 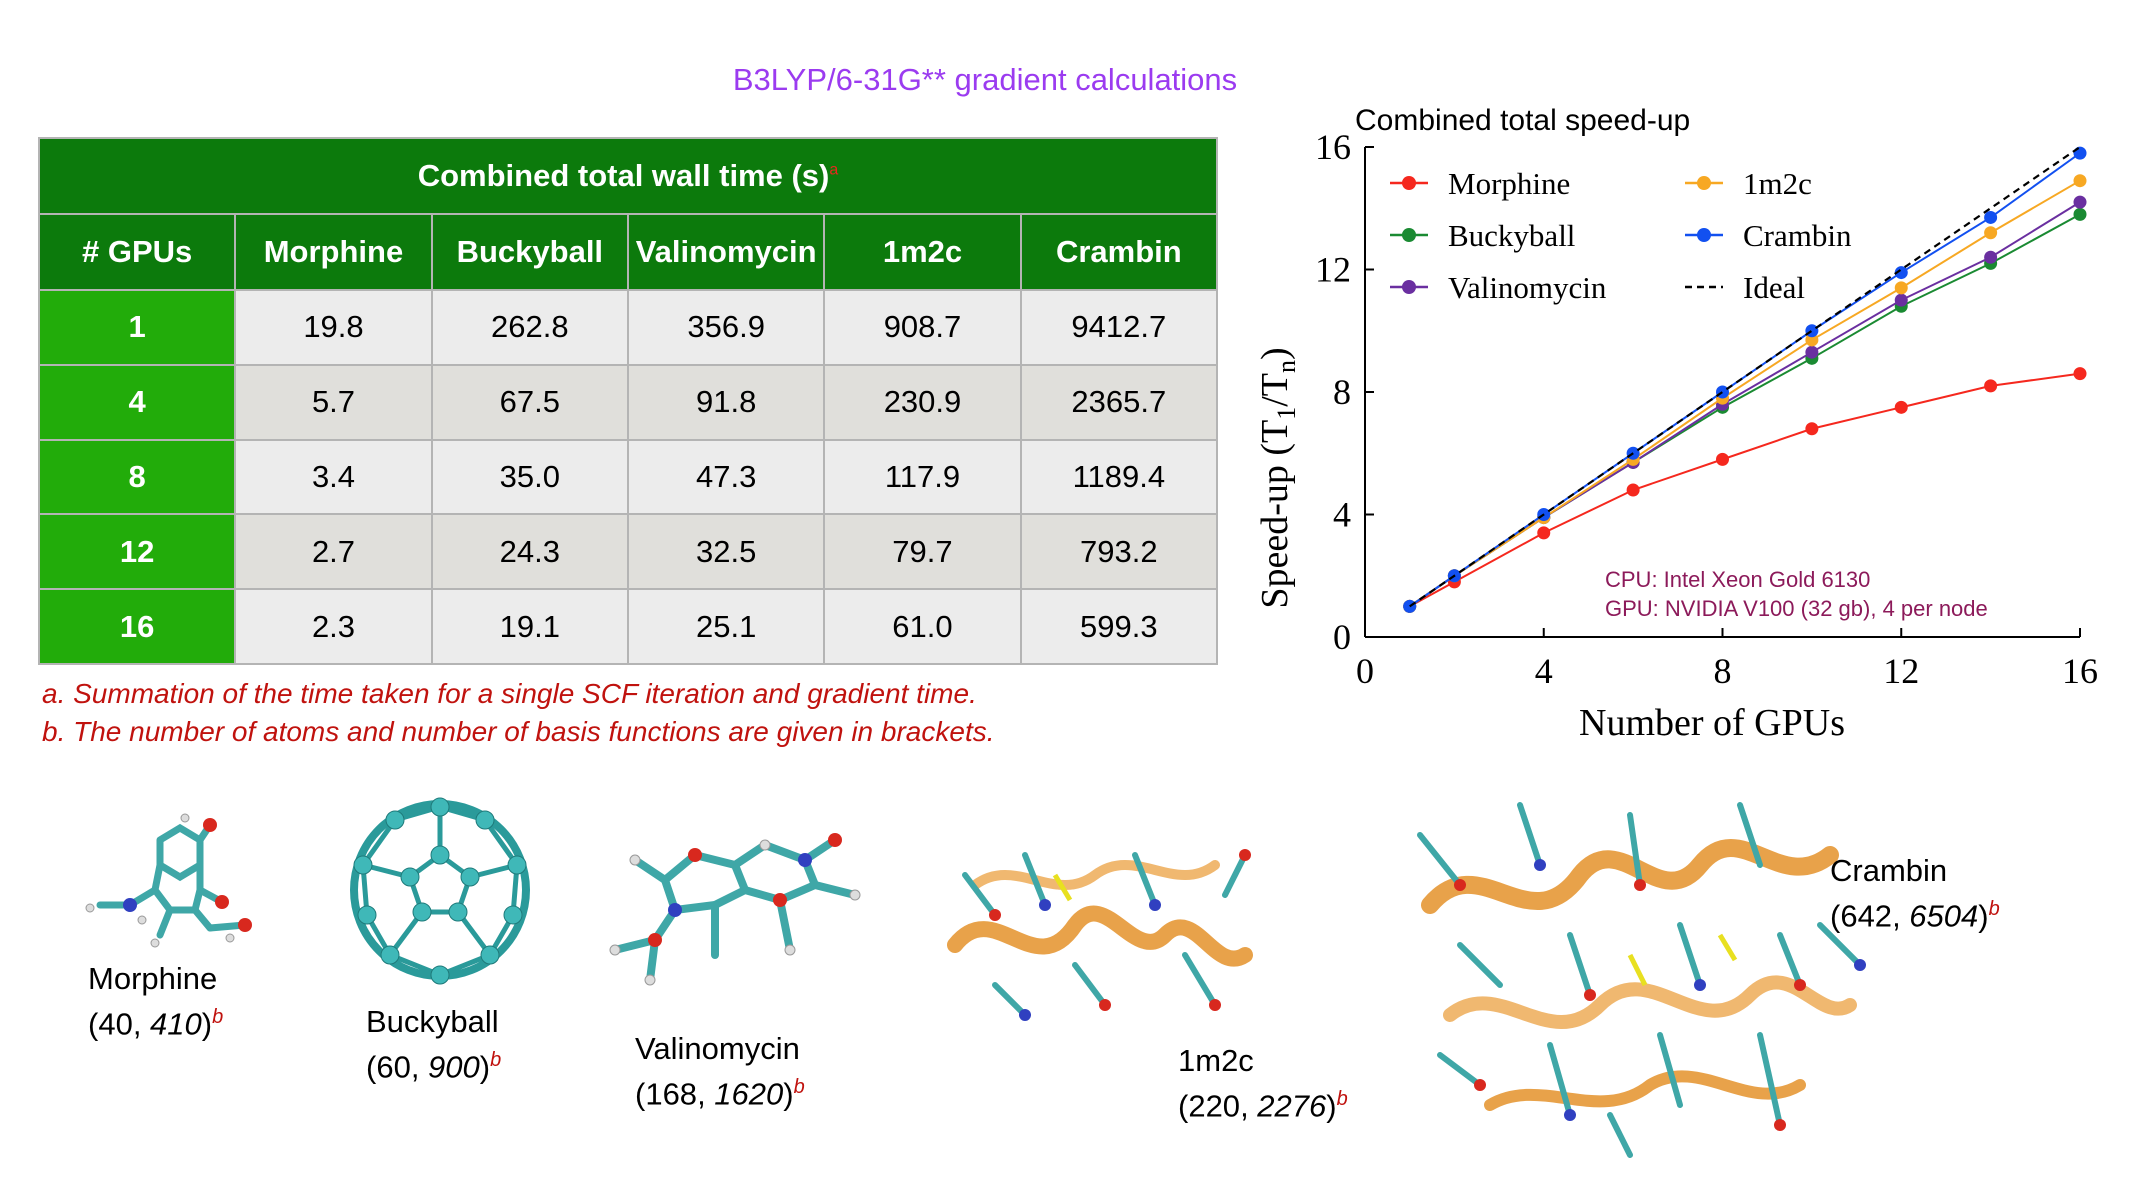 What do you see at coordinates (1342, 515) in the screenshot?
I see `y-tick-label: 4` at bounding box center [1342, 515].